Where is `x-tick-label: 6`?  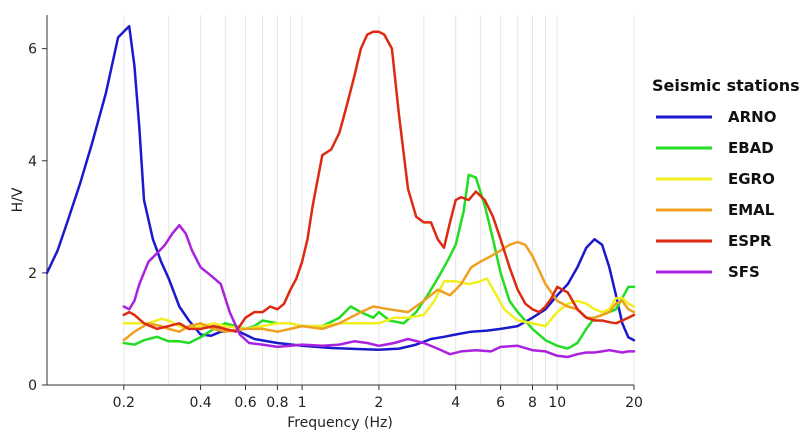 x-tick-label: 6 is located at coordinates (500, 403).